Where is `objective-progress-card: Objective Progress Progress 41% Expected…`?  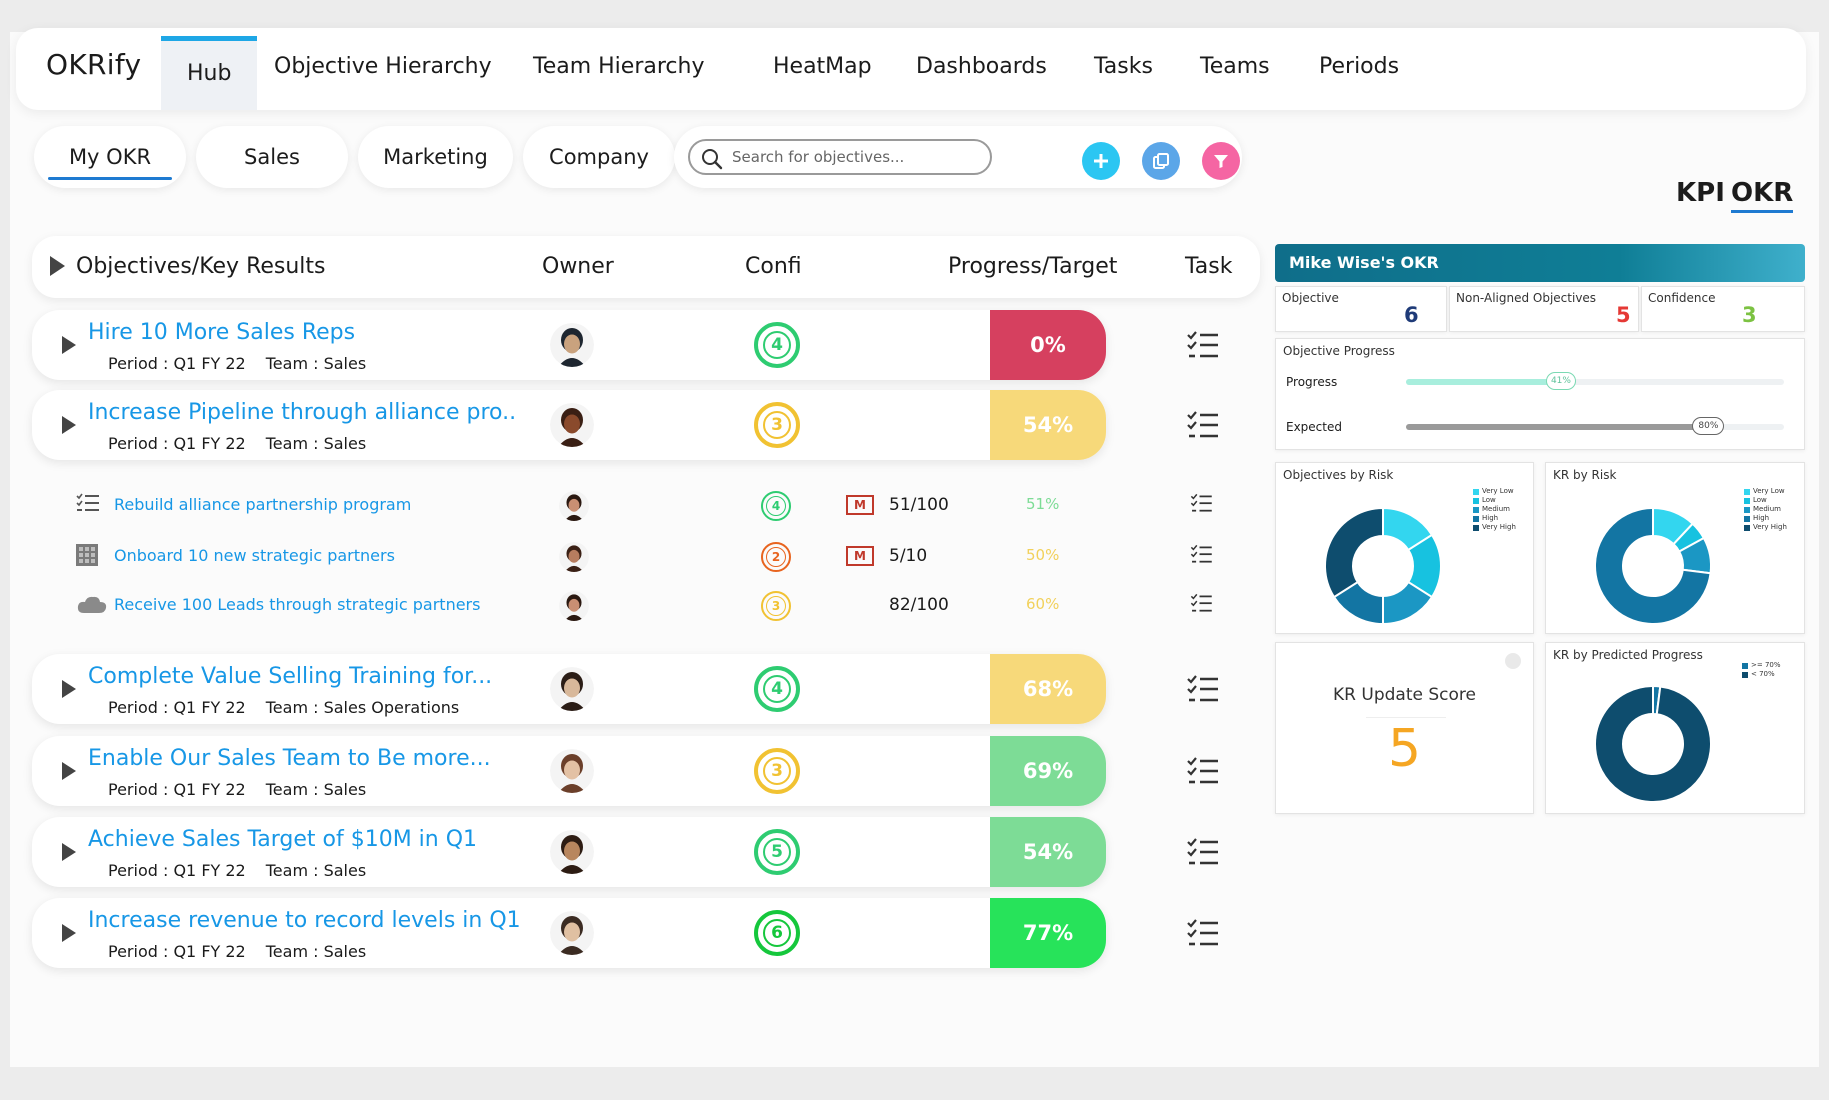
objective-progress-card: Objective Progress Progress 41% Expected… is located at coordinates (1540, 394).